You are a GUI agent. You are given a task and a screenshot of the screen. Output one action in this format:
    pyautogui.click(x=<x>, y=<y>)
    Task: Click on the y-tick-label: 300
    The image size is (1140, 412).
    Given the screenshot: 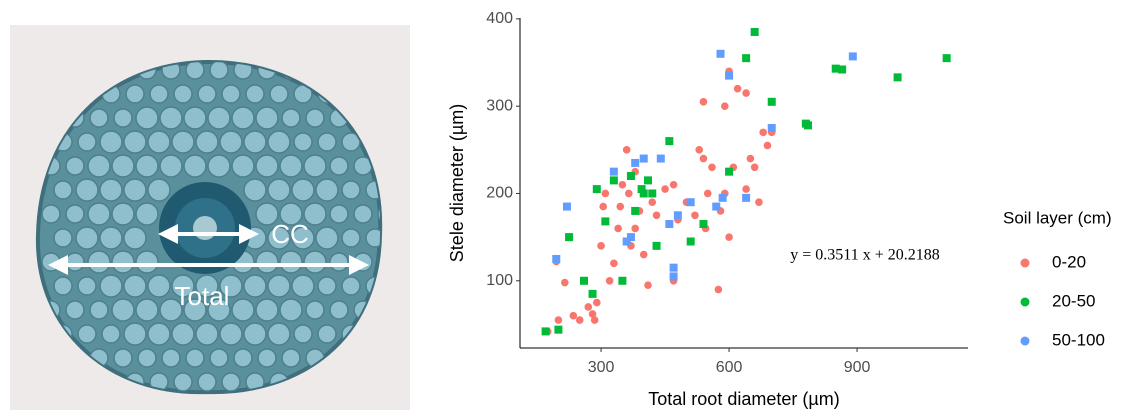 What is the action you would take?
    pyautogui.click(x=499, y=105)
    